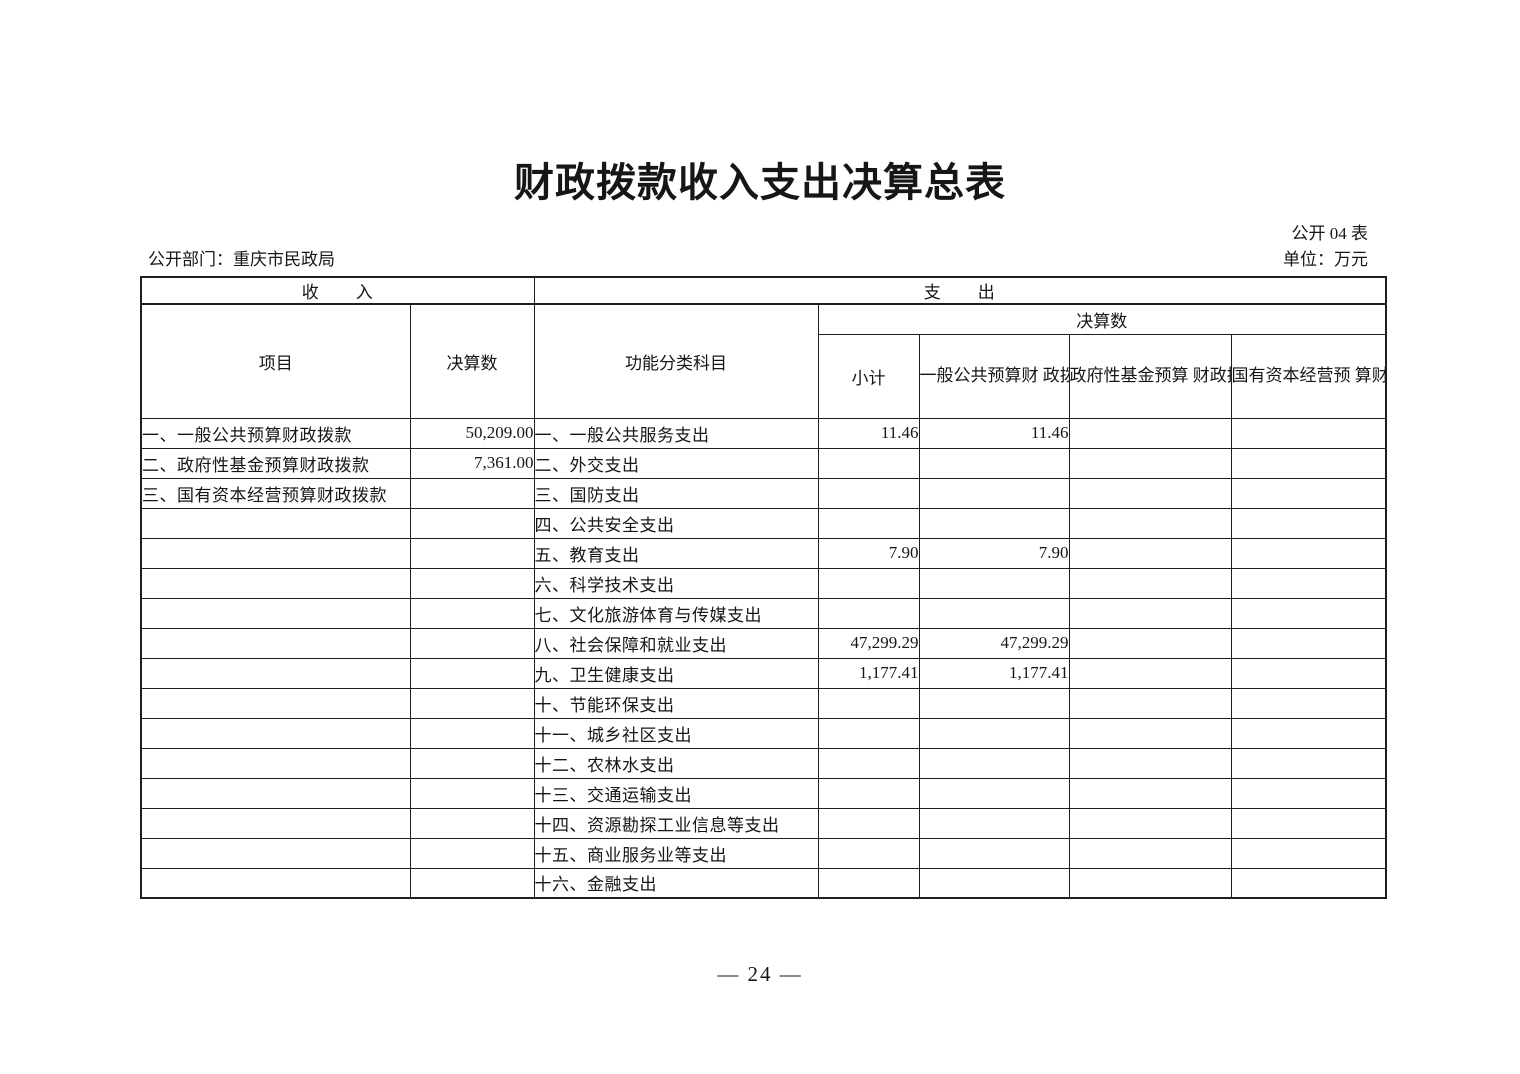  Describe the element at coordinates (1308, 376) in the screenshot. I see `col-header-state-capital: 国有资本经营预 算财政拨款` at that location.